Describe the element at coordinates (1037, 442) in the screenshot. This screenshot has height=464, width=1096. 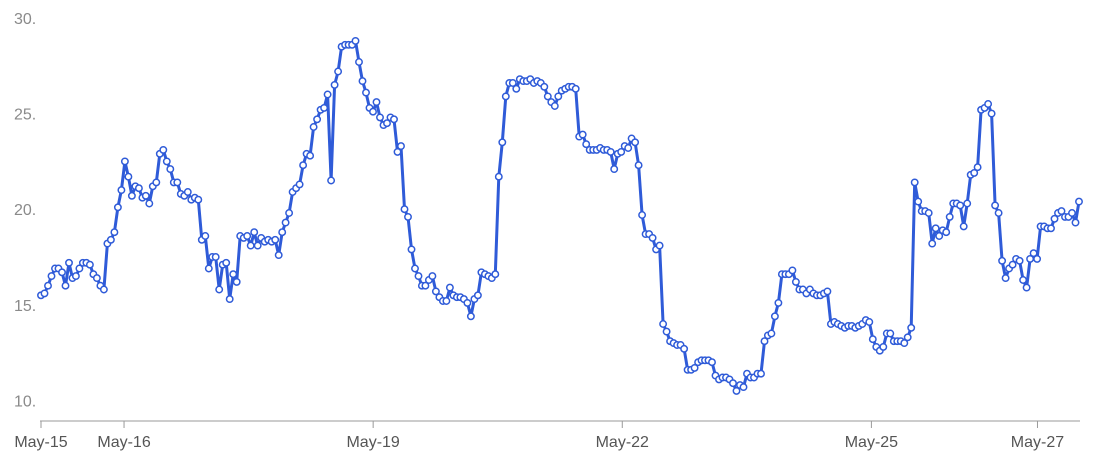
I see `x-tick-label: May-27` at that location.